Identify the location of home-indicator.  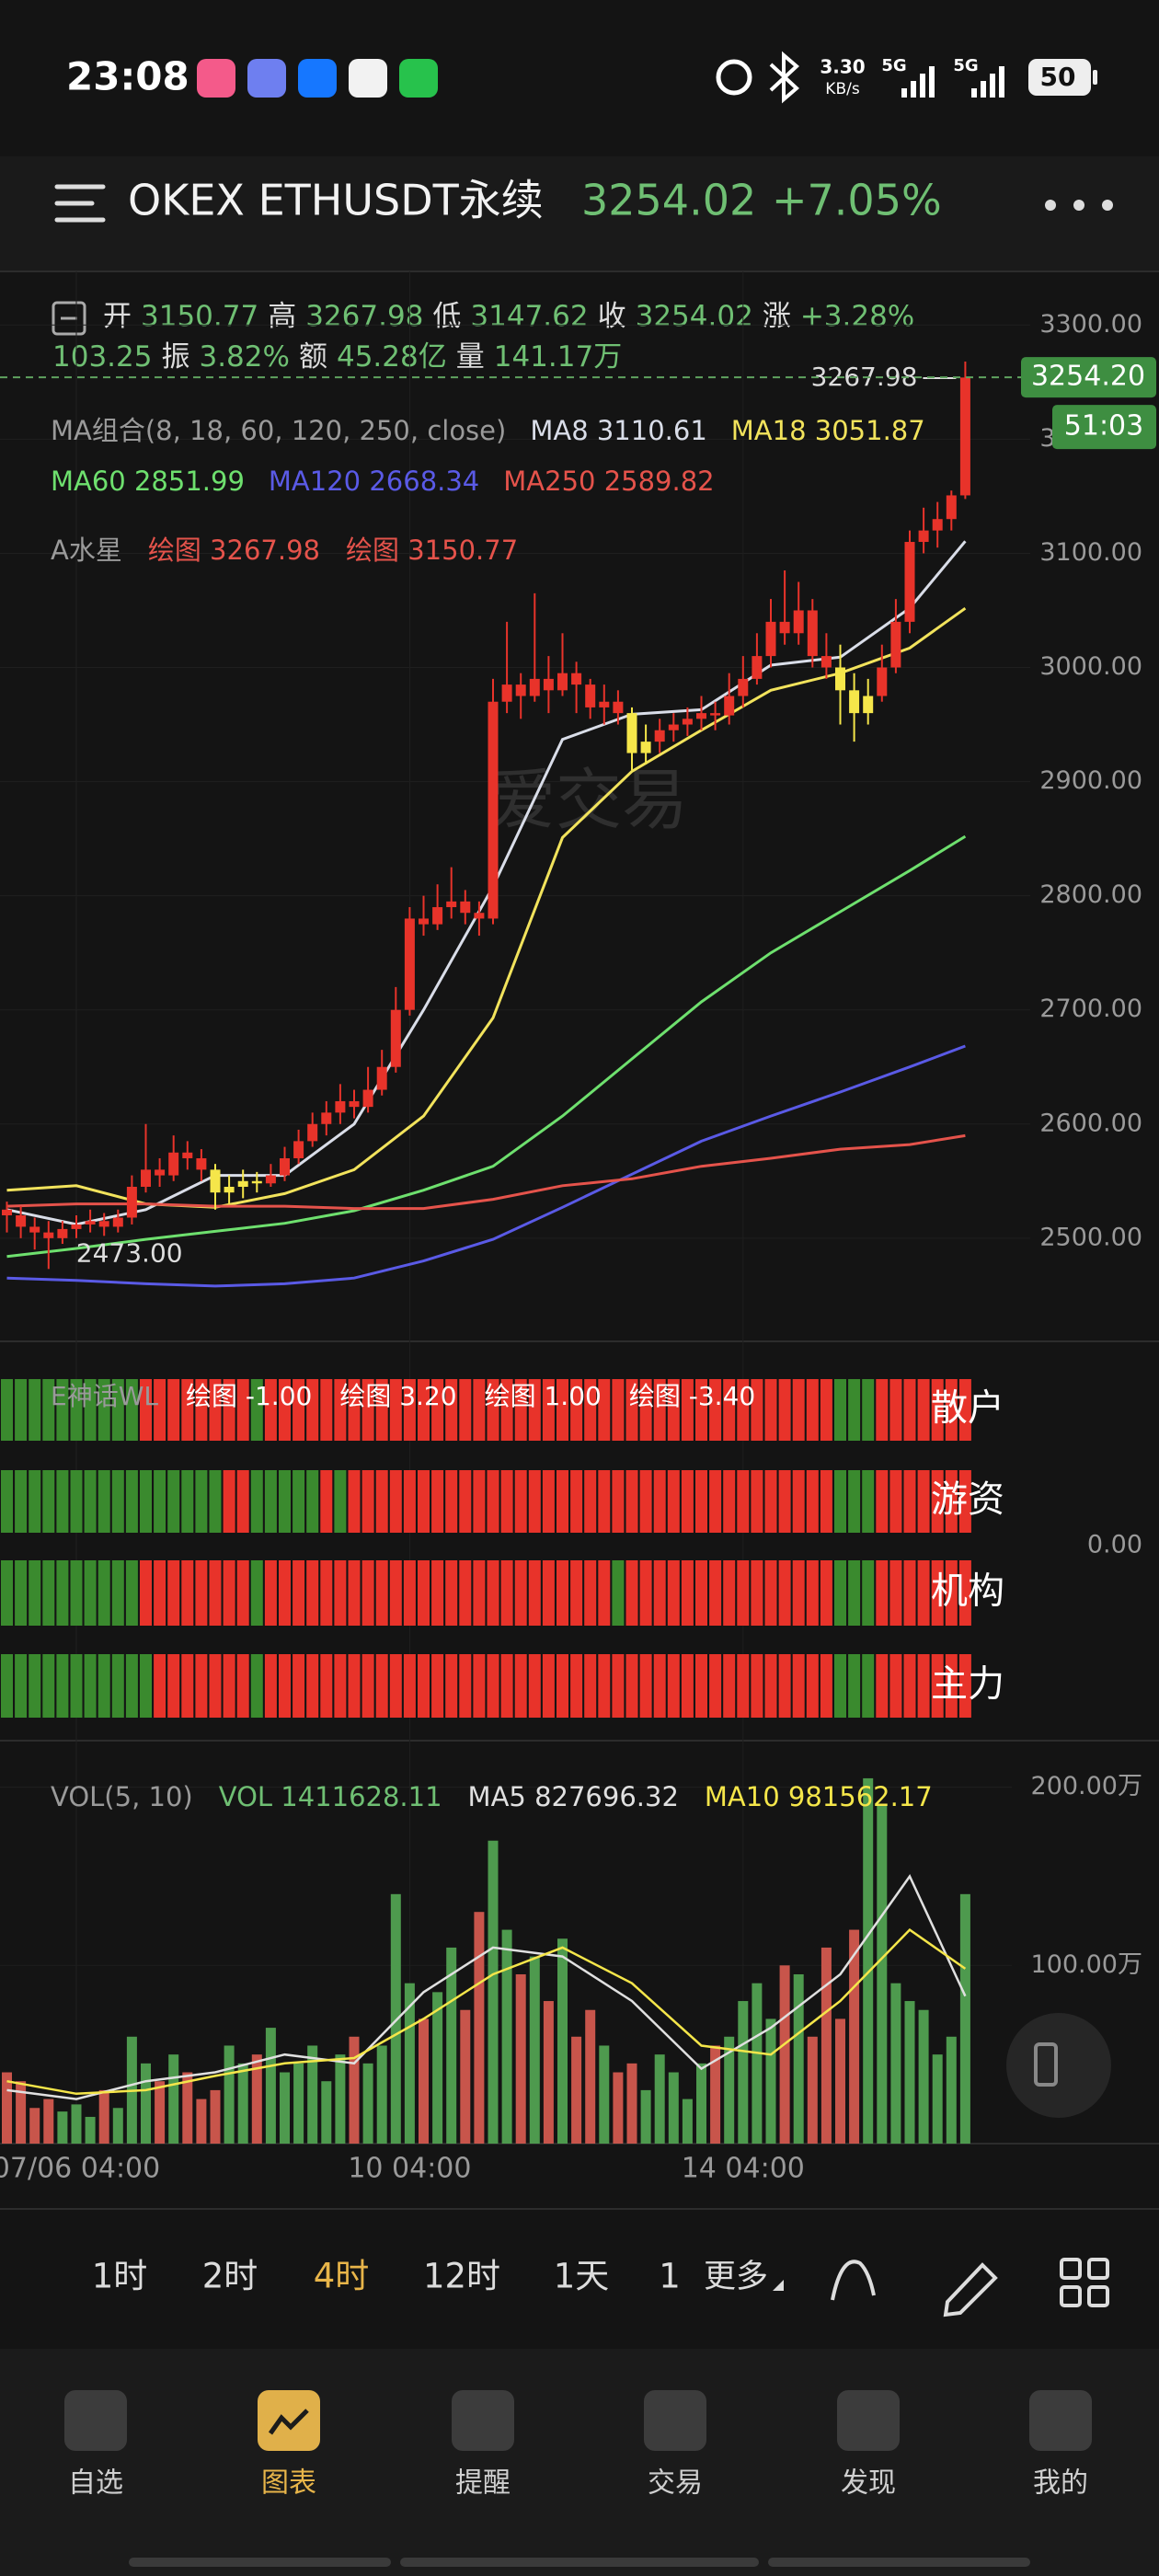
(579, 2562).